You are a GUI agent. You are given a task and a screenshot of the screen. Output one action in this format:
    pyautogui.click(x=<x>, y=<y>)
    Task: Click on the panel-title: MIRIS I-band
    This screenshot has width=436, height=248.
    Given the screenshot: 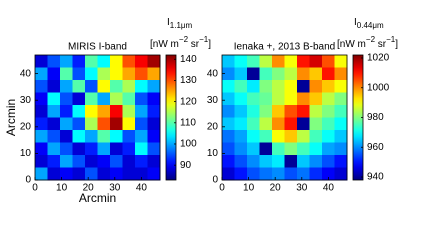 What is the action you would take?
    pyautogui.click(x=97, y=47)
    